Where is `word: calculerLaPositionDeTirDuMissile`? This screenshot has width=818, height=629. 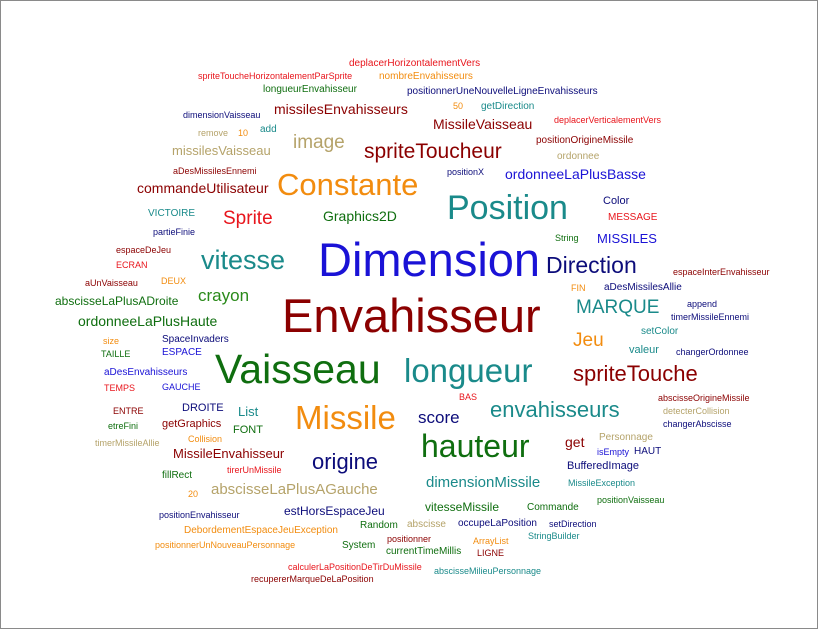
word: calculerLaPositionDeTirDuMissile is located at coordinates (355, 567).